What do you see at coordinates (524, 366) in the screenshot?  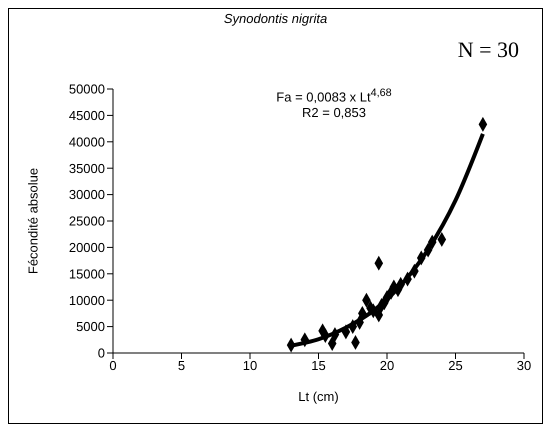 I see `x-tick-label: 30` at bounding box center [524, 366].